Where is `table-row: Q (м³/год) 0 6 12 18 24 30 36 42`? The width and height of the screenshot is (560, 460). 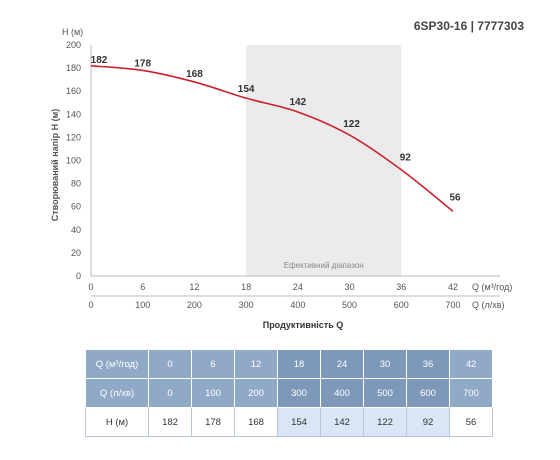 table-row: Q (м³/год) 0 6 12 18 24 30 36 42 is located at coordinates (289, 364).